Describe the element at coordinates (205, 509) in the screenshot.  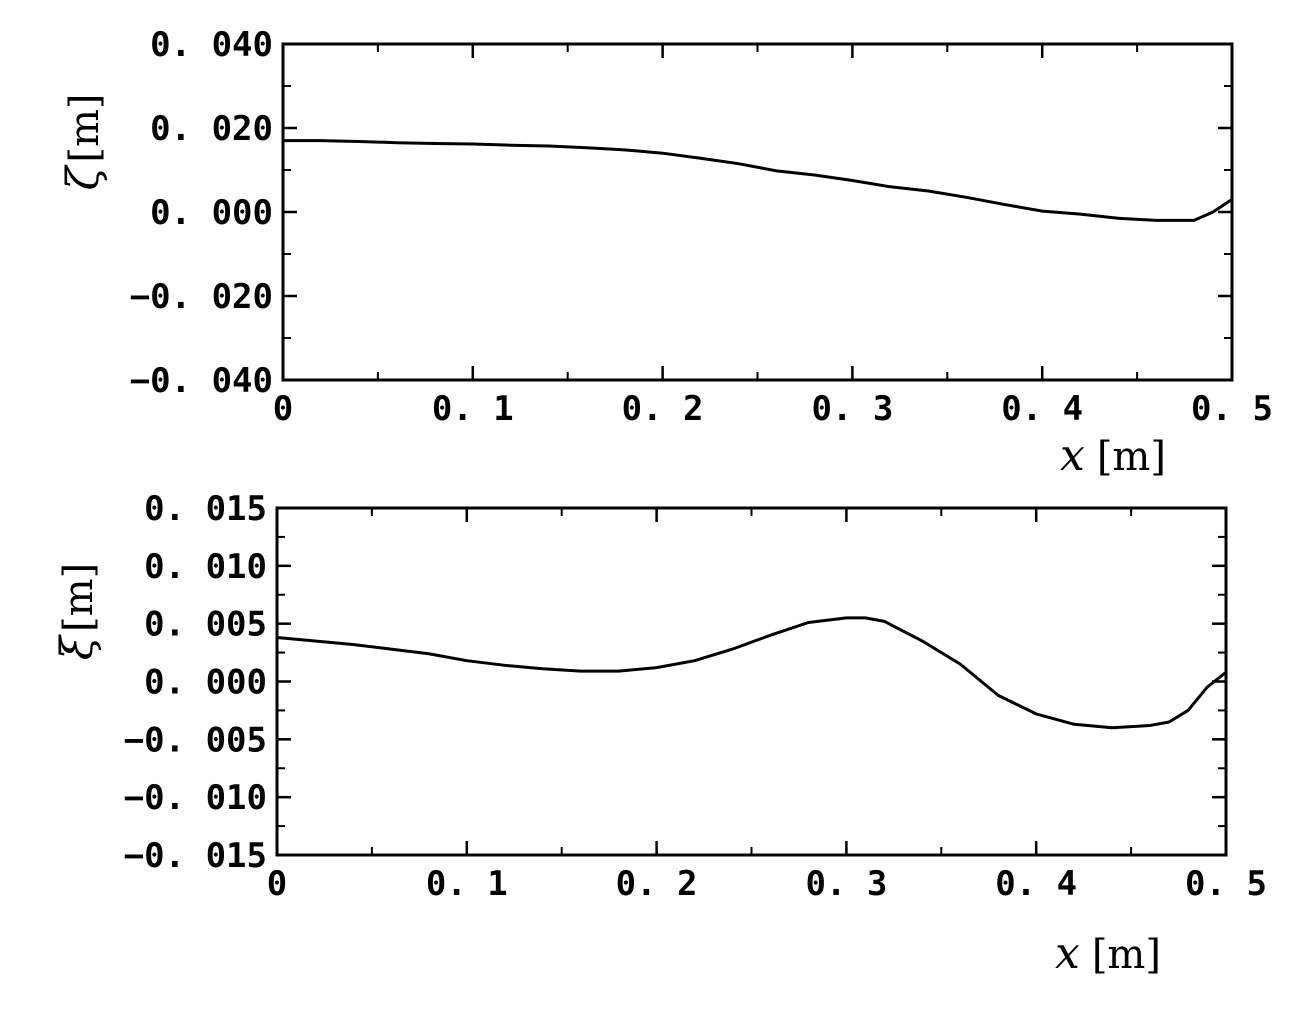
I see `y-tick-label: 0. 015` at that location.